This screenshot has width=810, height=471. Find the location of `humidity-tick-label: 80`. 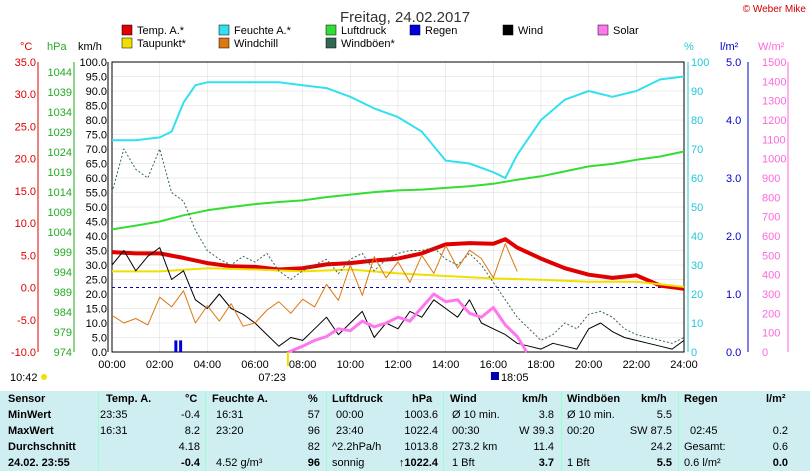

humidity-tick-label: 80 is located at coordinates (697, 121).